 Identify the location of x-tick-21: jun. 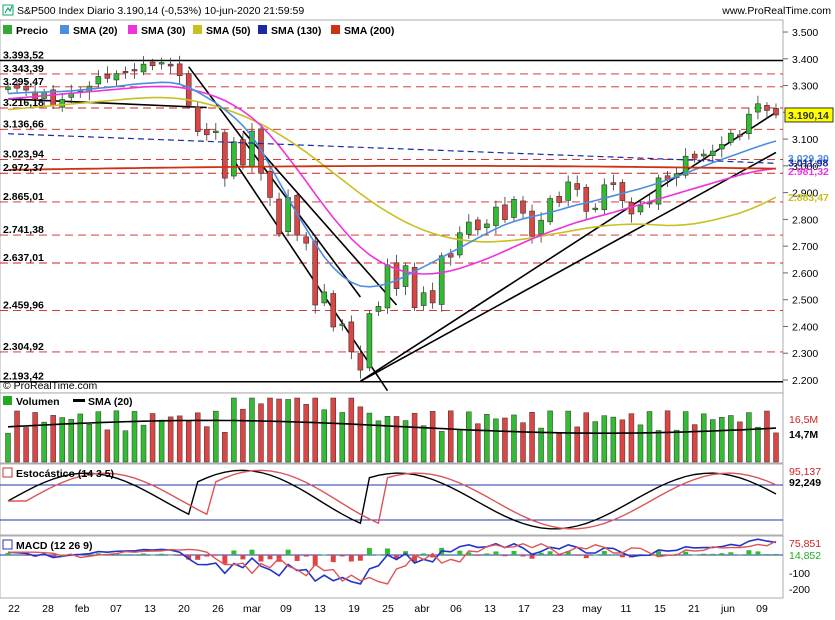
(727, 609).